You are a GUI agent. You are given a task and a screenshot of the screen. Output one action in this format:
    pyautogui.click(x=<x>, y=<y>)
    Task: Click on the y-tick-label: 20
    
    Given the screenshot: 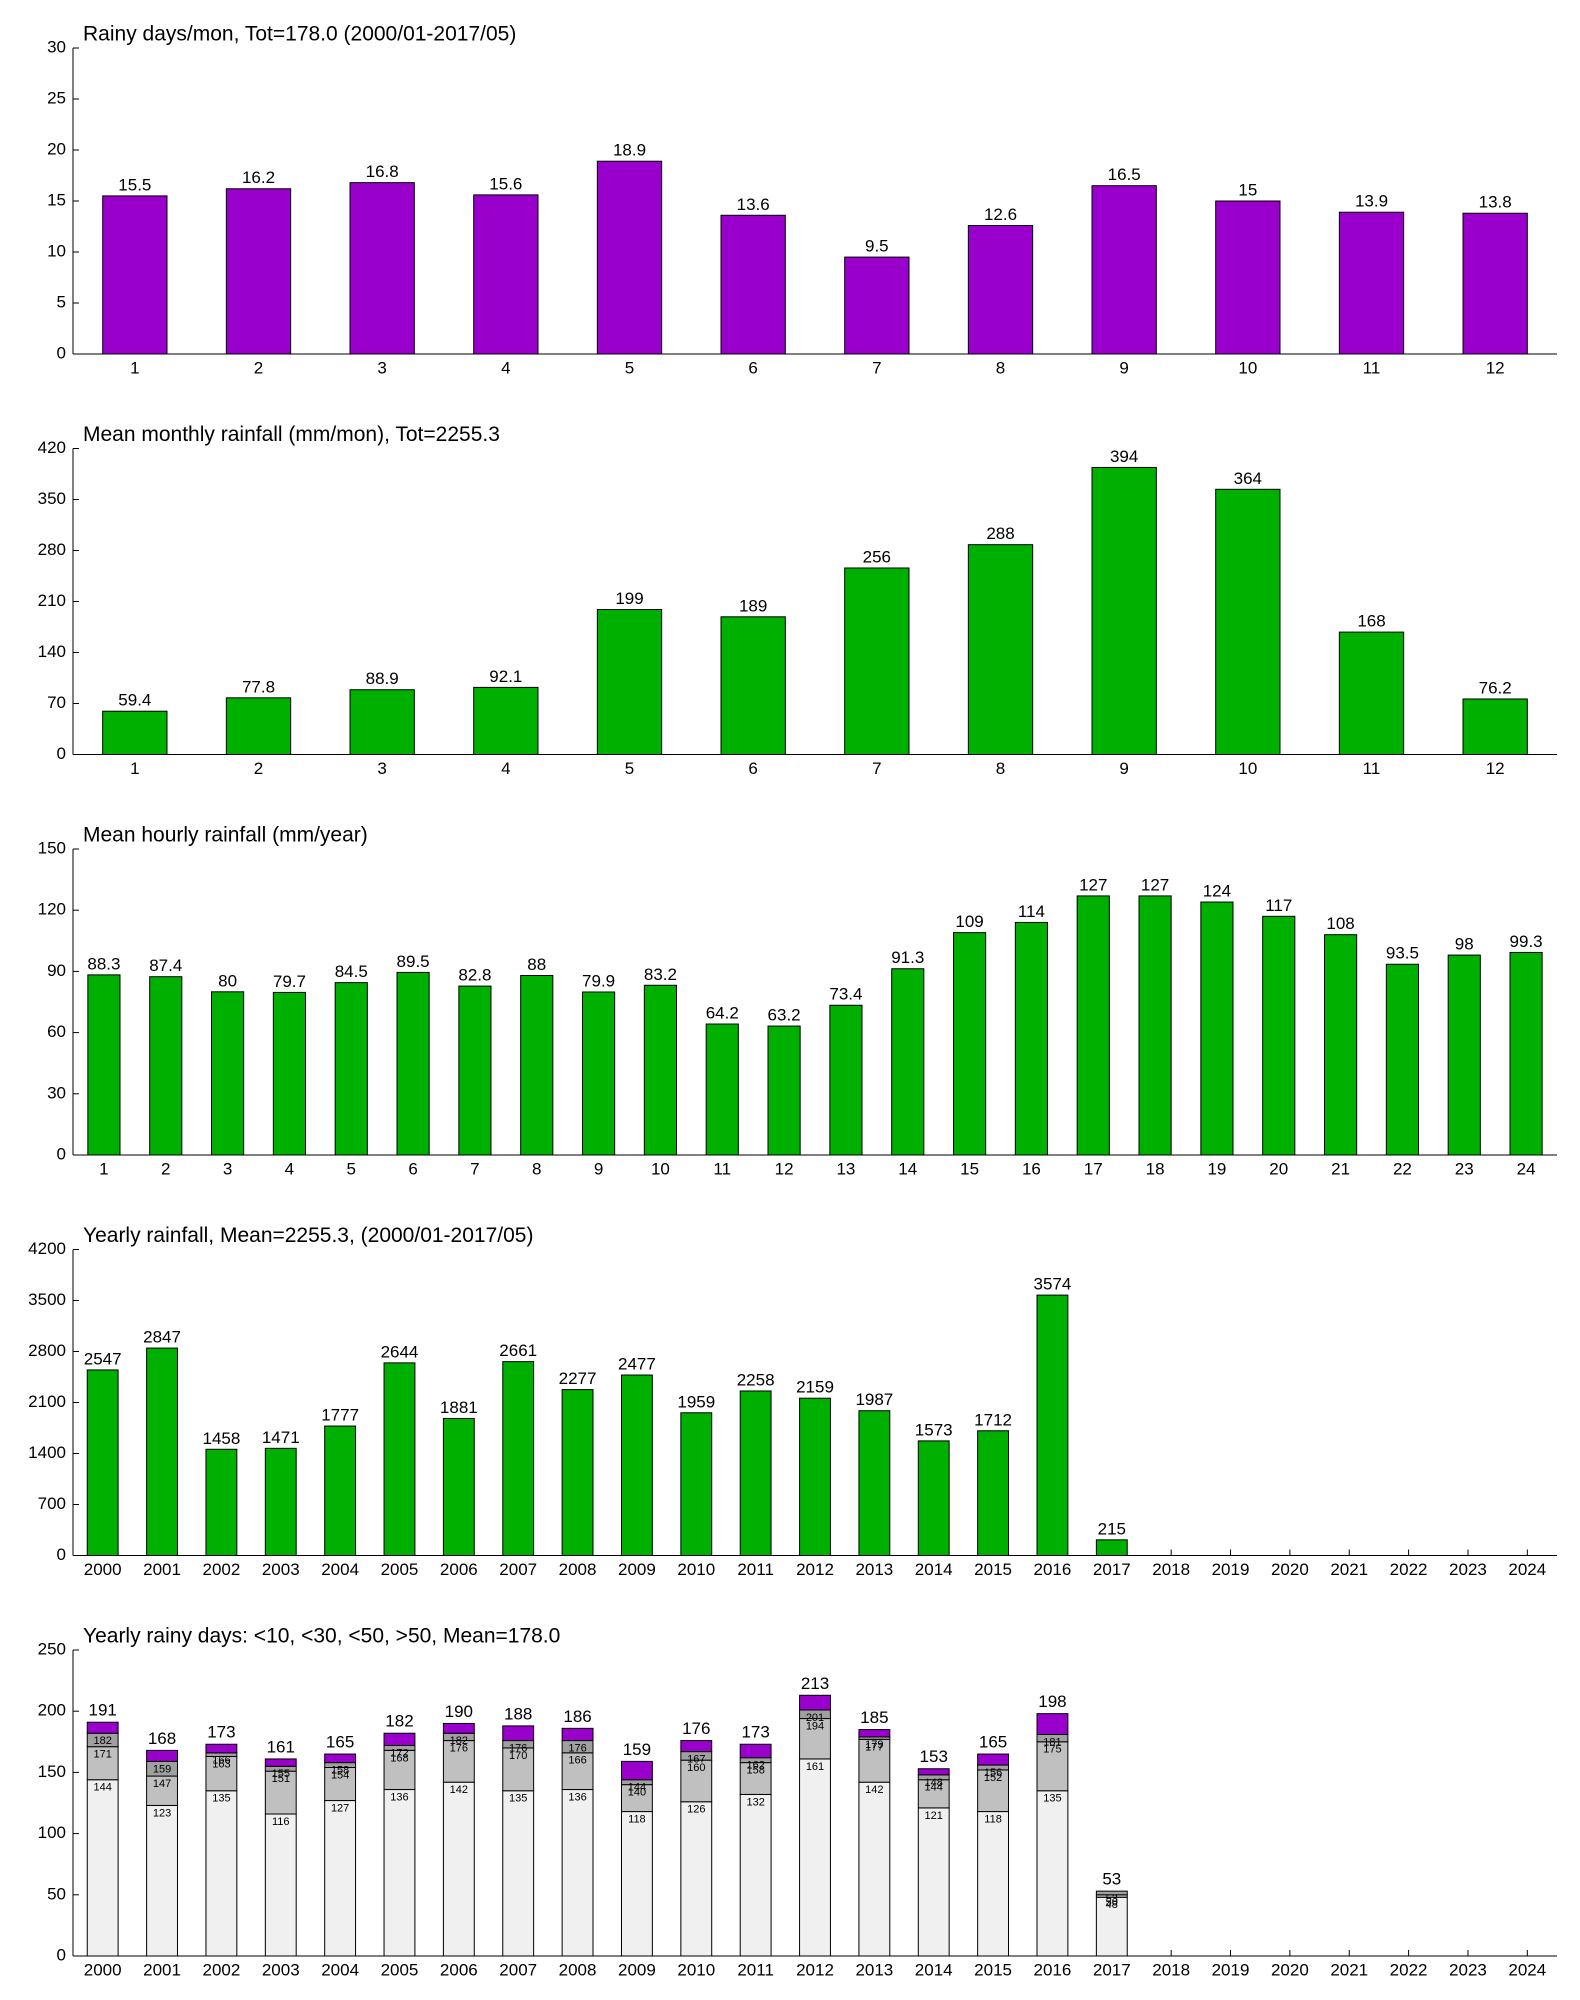 What is the action you would take?
    pyautogui.click(x=56, y=148)
    